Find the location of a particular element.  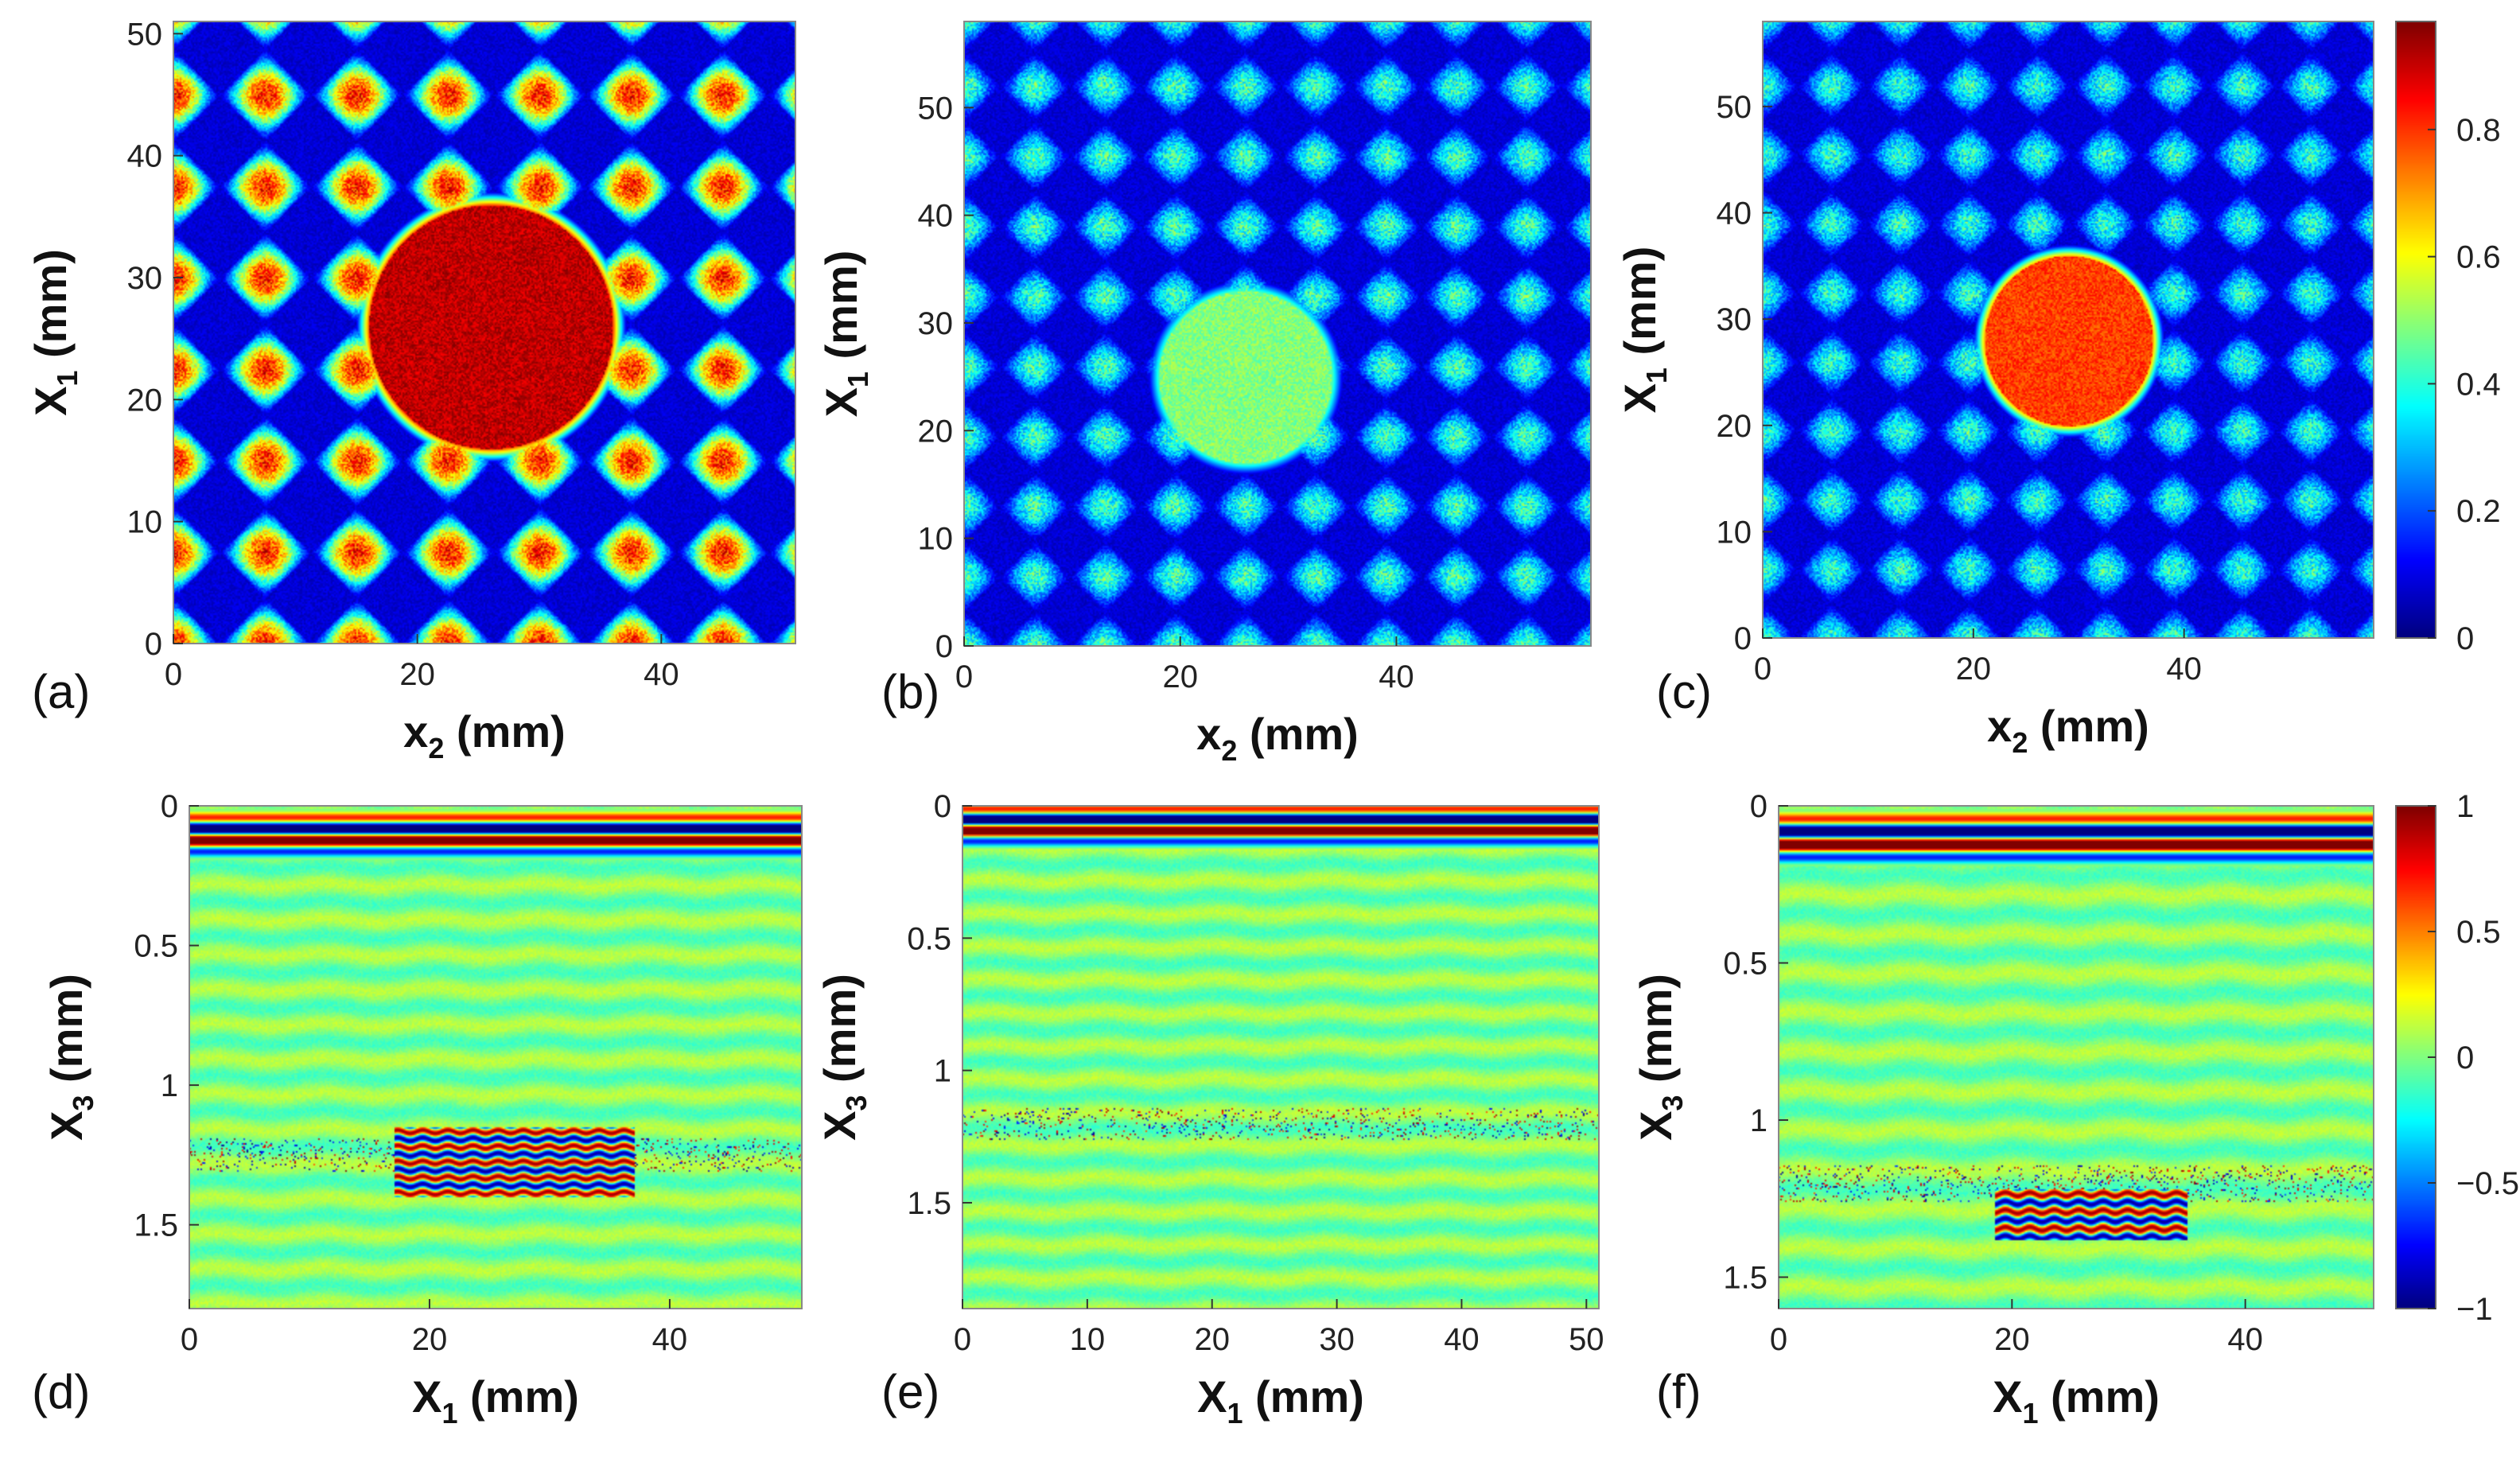

x-tick-label: 30 is located at coordinates (1337, 1339).